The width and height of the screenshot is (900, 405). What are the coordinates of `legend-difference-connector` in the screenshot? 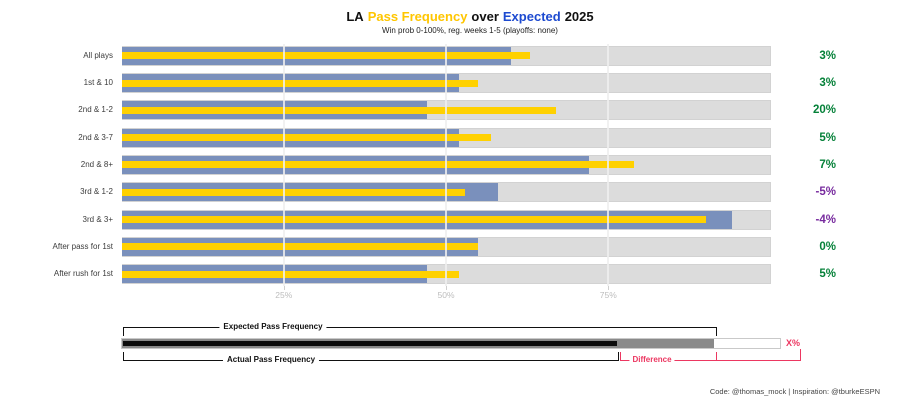 It's located at (758, 355).